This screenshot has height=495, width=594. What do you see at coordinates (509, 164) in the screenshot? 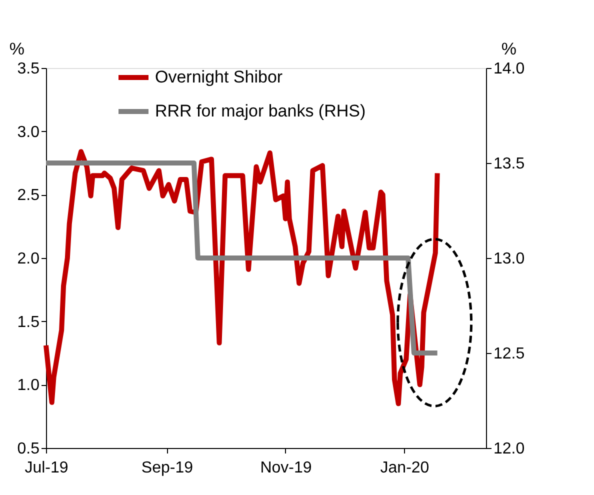
I see `y2-tick-label: 13.5` at bounding box center [509, 164].